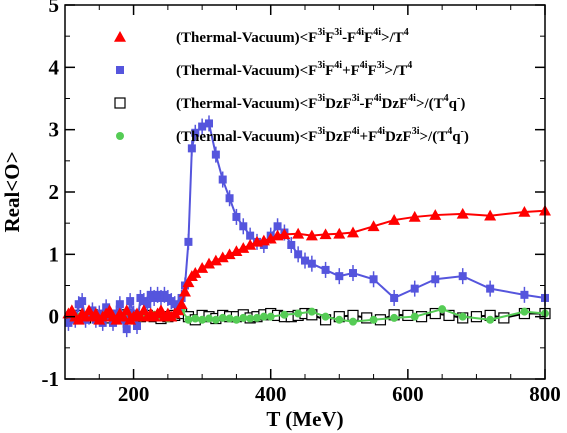 The image size is (567, 433). What do you see at coordinates (12, 191) in the screenshot?
I see `y-axis-title: Real<O>` at bounding box center [12, 191].